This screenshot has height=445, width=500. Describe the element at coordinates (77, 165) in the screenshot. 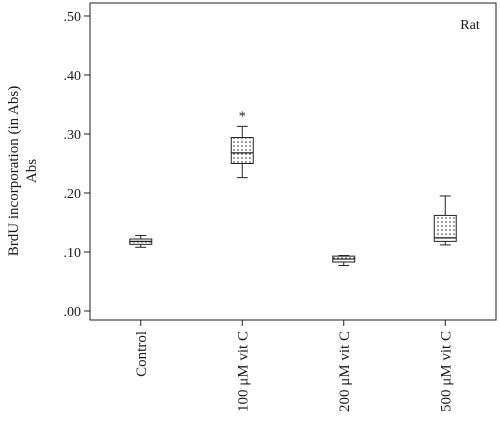

I see `y-axis: .00 .10 .20 .30 .40 .50` at that location.